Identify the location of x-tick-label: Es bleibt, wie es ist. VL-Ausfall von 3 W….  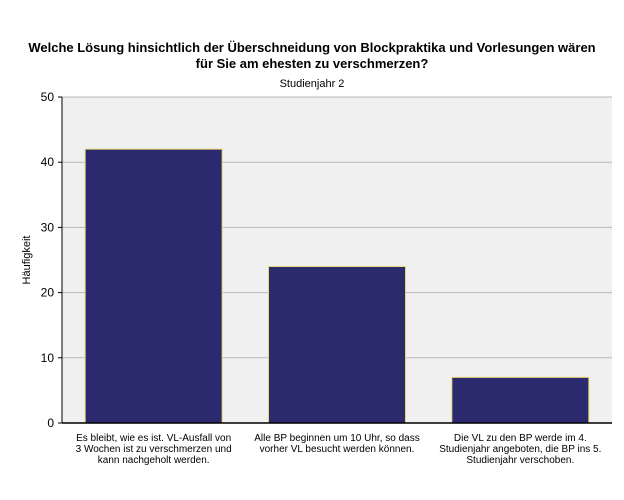
(154, 449).